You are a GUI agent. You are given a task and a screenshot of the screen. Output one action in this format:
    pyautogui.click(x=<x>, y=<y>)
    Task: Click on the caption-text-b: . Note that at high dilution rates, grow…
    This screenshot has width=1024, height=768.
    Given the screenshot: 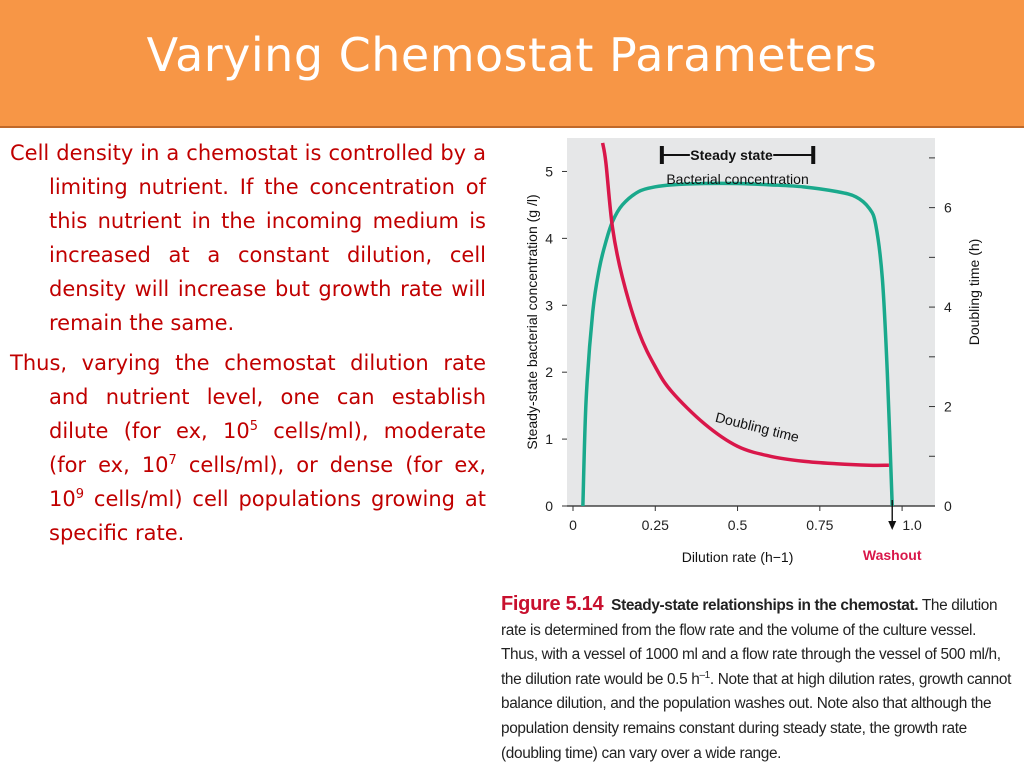 What is the action you would take?
    pyautogui.click(x=756, y=716)
    